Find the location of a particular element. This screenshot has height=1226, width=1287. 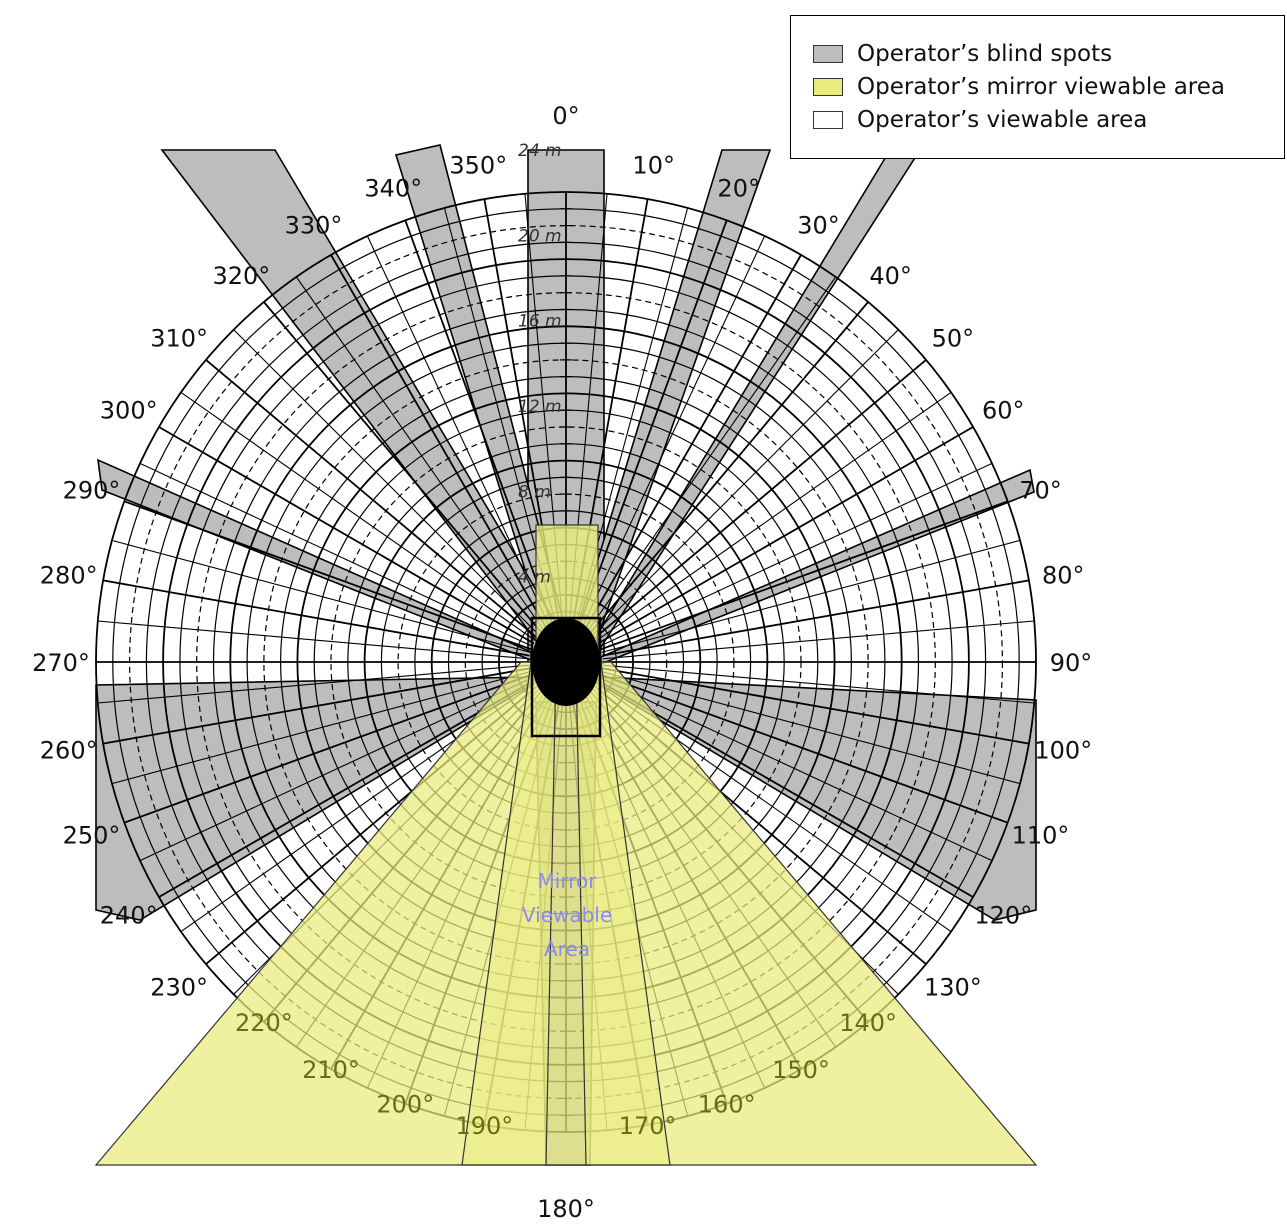

blind-spots-swatch is located at coordinates (828, 54).